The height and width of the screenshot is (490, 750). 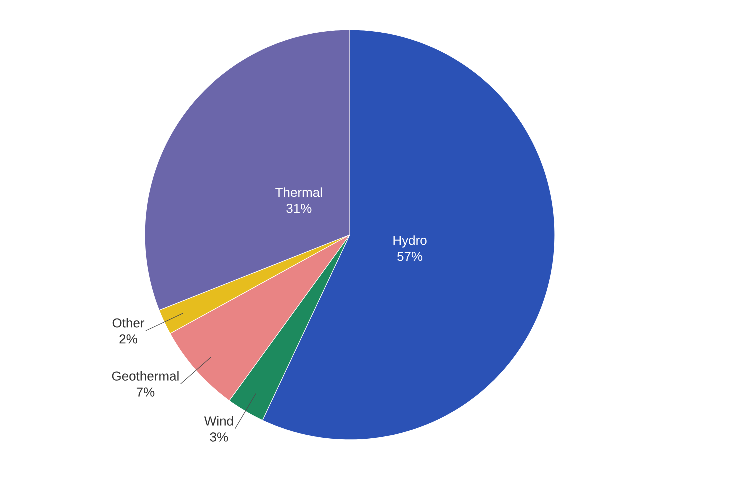 What do you see at coordinates (299, 193) in the screenshot?
I see `slice-label: Thermal` at bounding box center [299, 193].